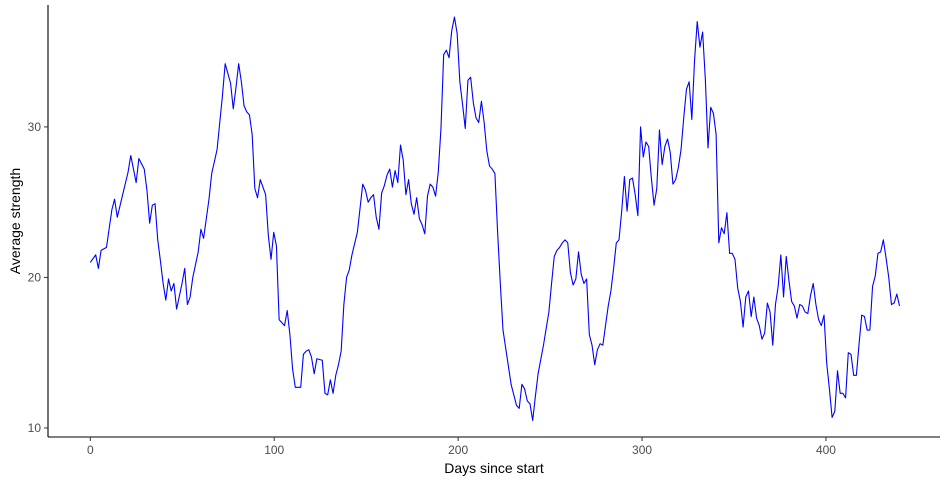 Image resolution: width=947 pixels, height=483 pixels. What do you see at coordinates (458, 450) in the screenshot?
I see `x-tick-label: 200` at bounding box center [458, 450].